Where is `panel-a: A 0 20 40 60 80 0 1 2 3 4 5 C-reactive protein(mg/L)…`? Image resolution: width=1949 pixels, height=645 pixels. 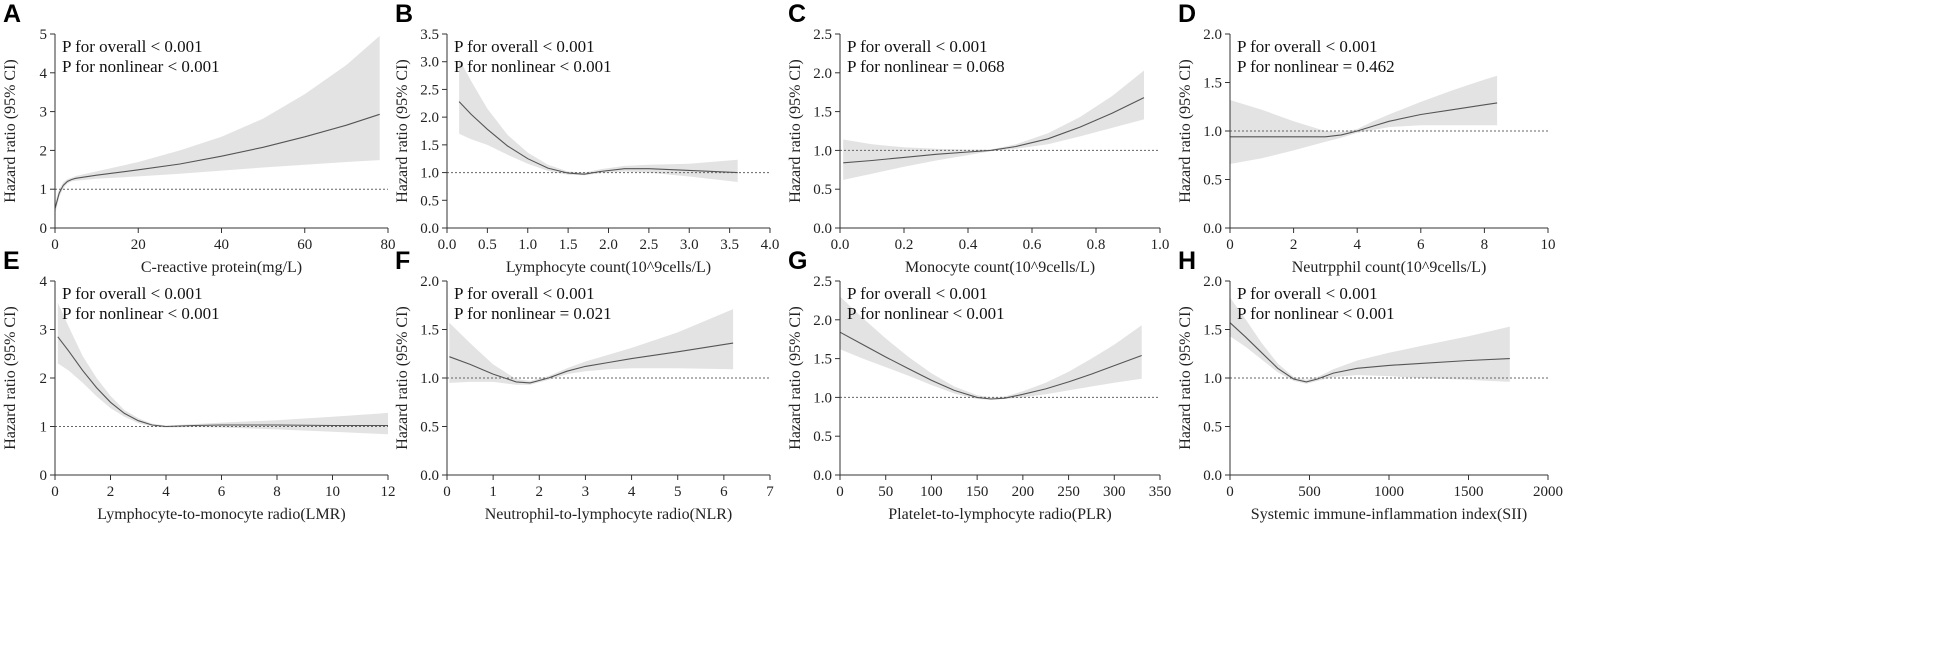 panel-a: A 0 20 40 60 80 0 1 2 3 4 5 C-reactive protein(mg/L)… is located at coordinates (199, 138).